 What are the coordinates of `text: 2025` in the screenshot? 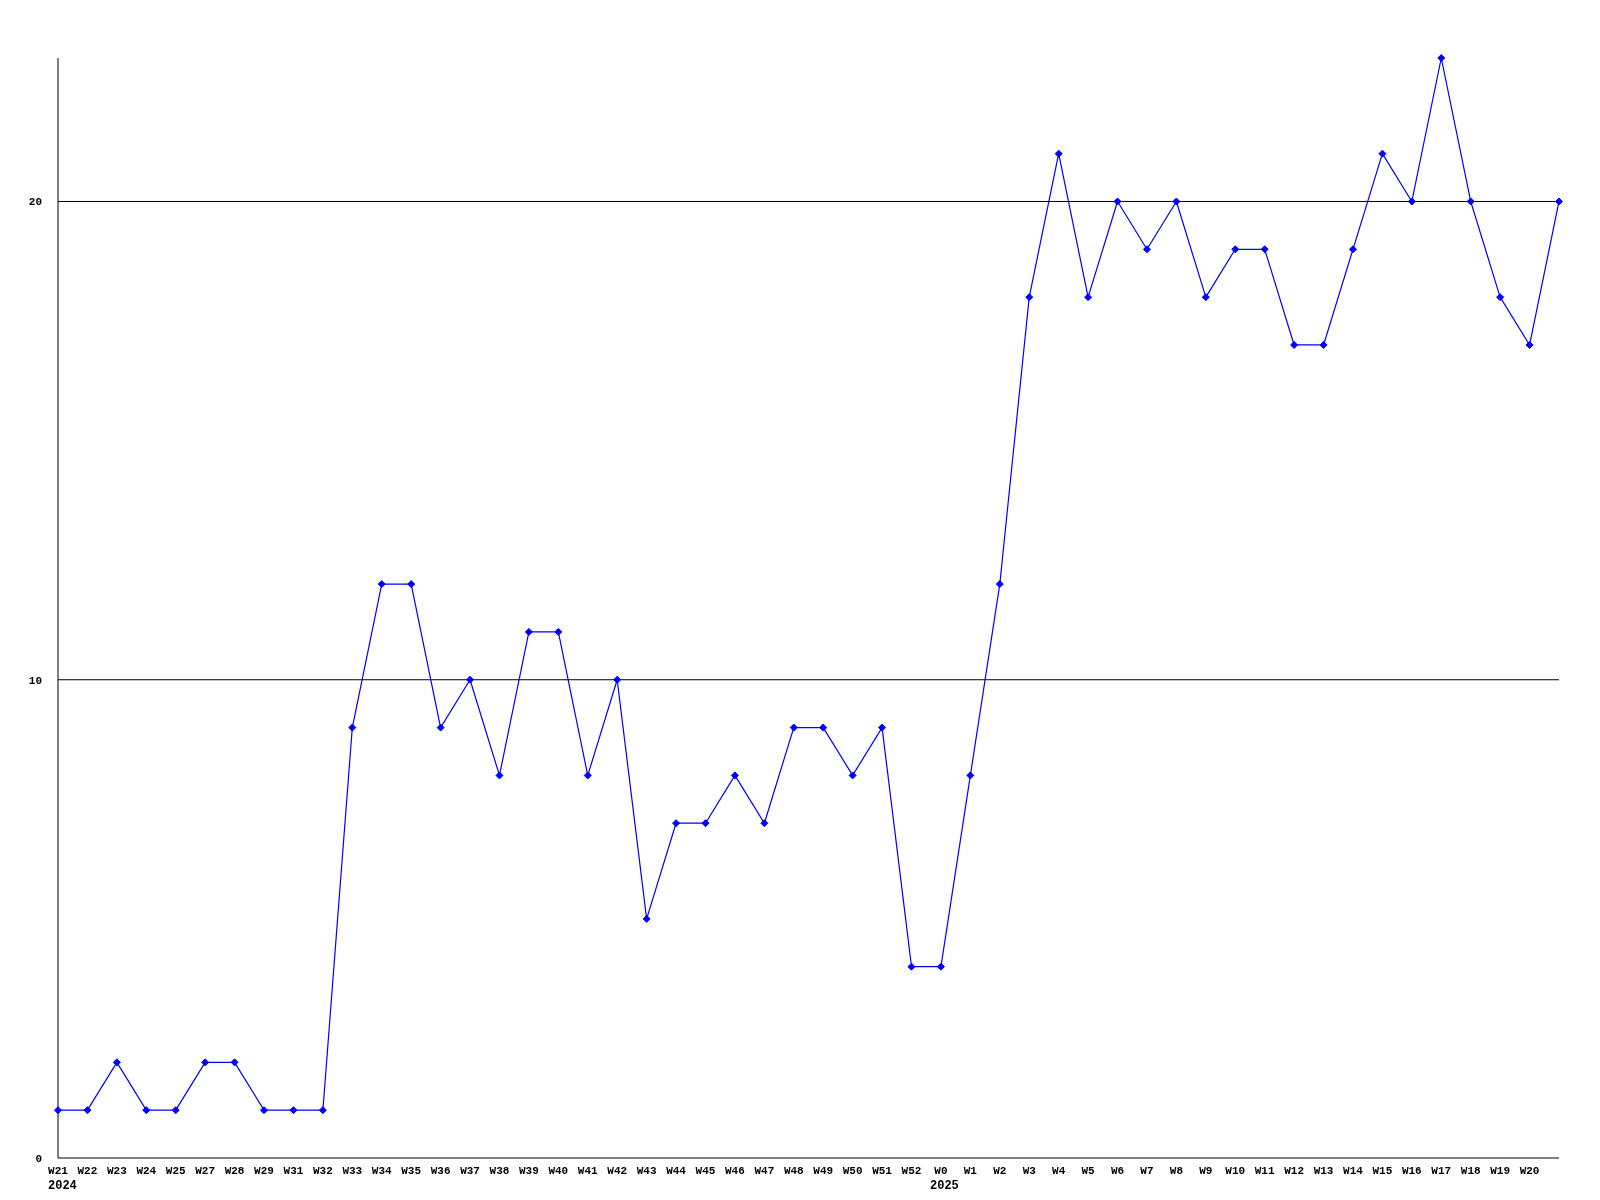 It's located at (944, 1186).